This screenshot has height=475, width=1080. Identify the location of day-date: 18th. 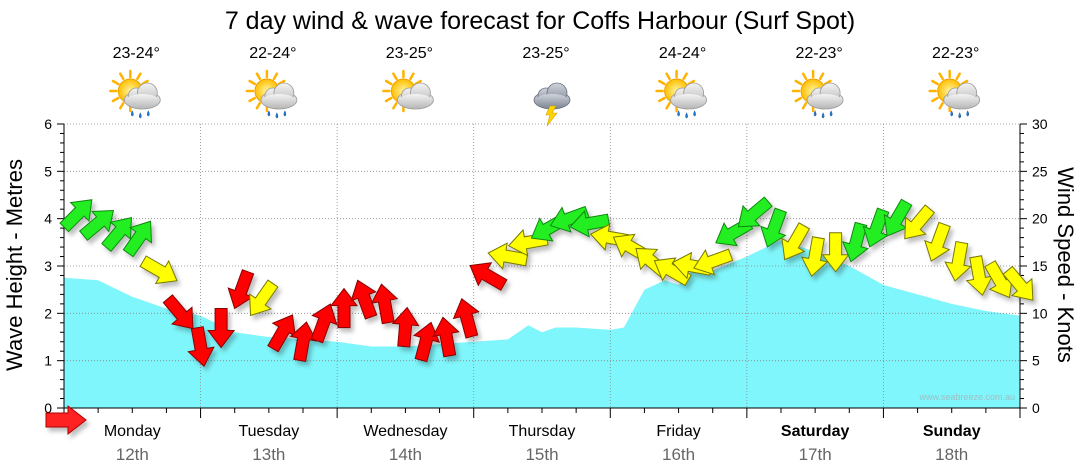
(951, 454).